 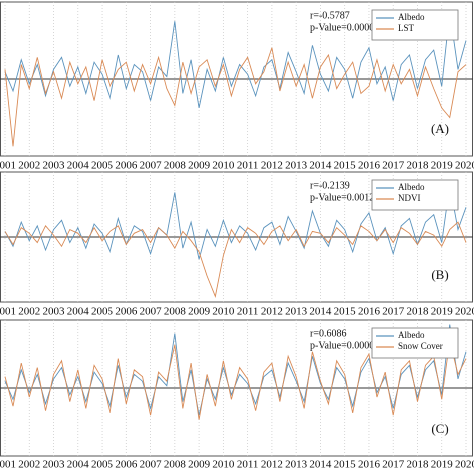 I want to click on legend-label: NDVI, so click(x=409, y=198).